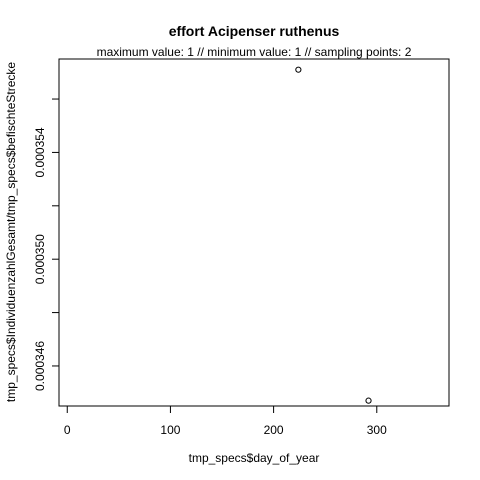  Describe the element at coordinates (333, 235) in the screenshot. I see `data-points` at that location.